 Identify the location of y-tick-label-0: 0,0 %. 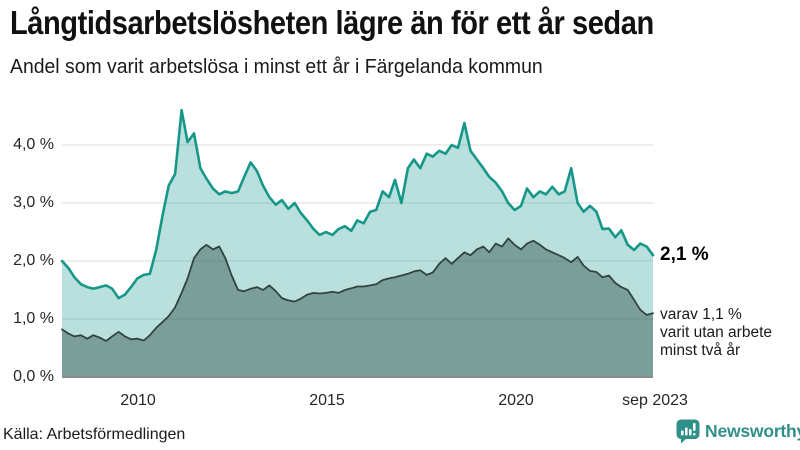
(33, 376).